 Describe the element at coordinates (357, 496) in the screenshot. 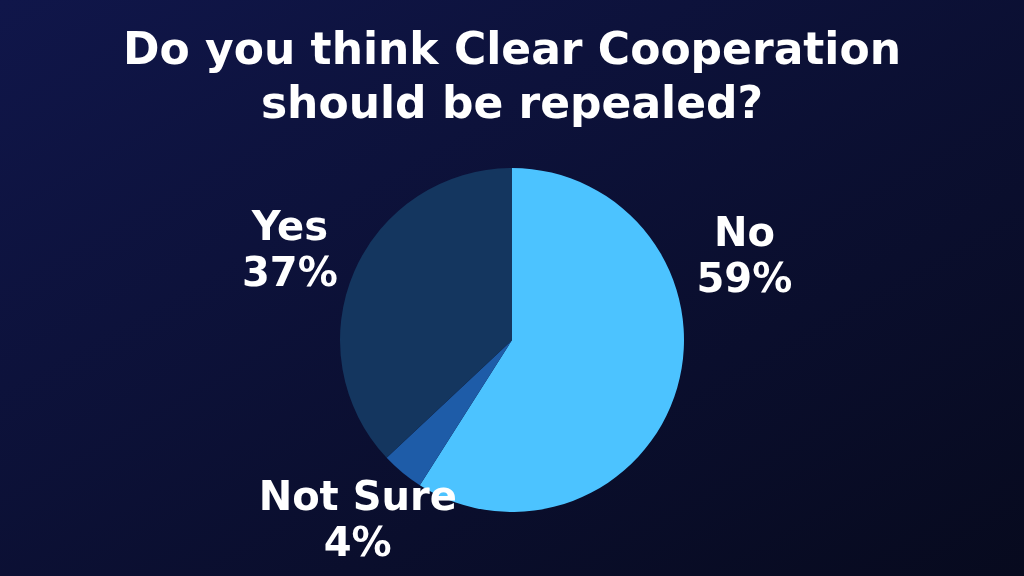

I see `slice-label: Not Sure` at that location.